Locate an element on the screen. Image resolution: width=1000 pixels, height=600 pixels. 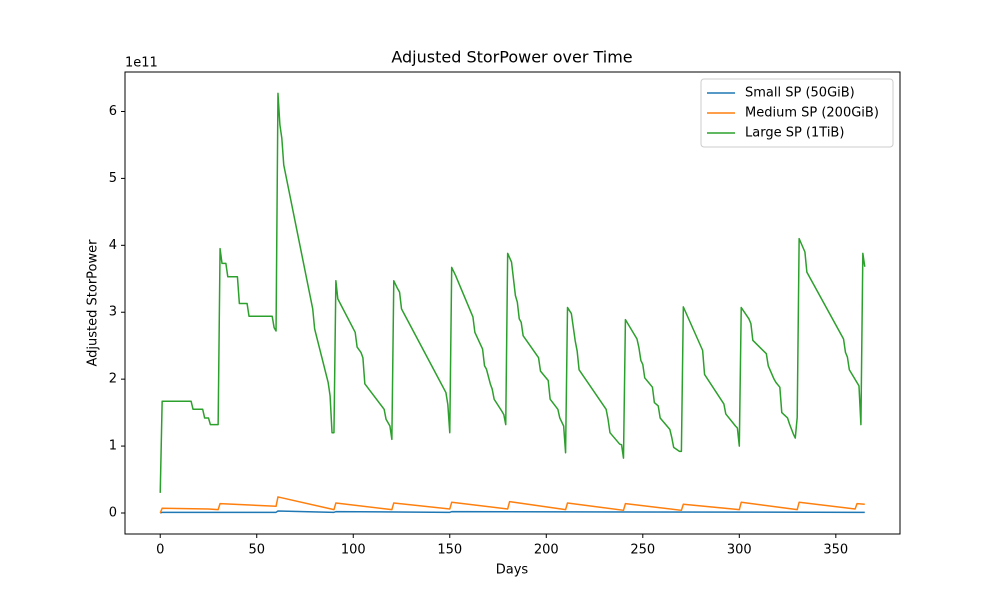
legend-label: Large SP (1TiB) is located at coordinates (794, 133).